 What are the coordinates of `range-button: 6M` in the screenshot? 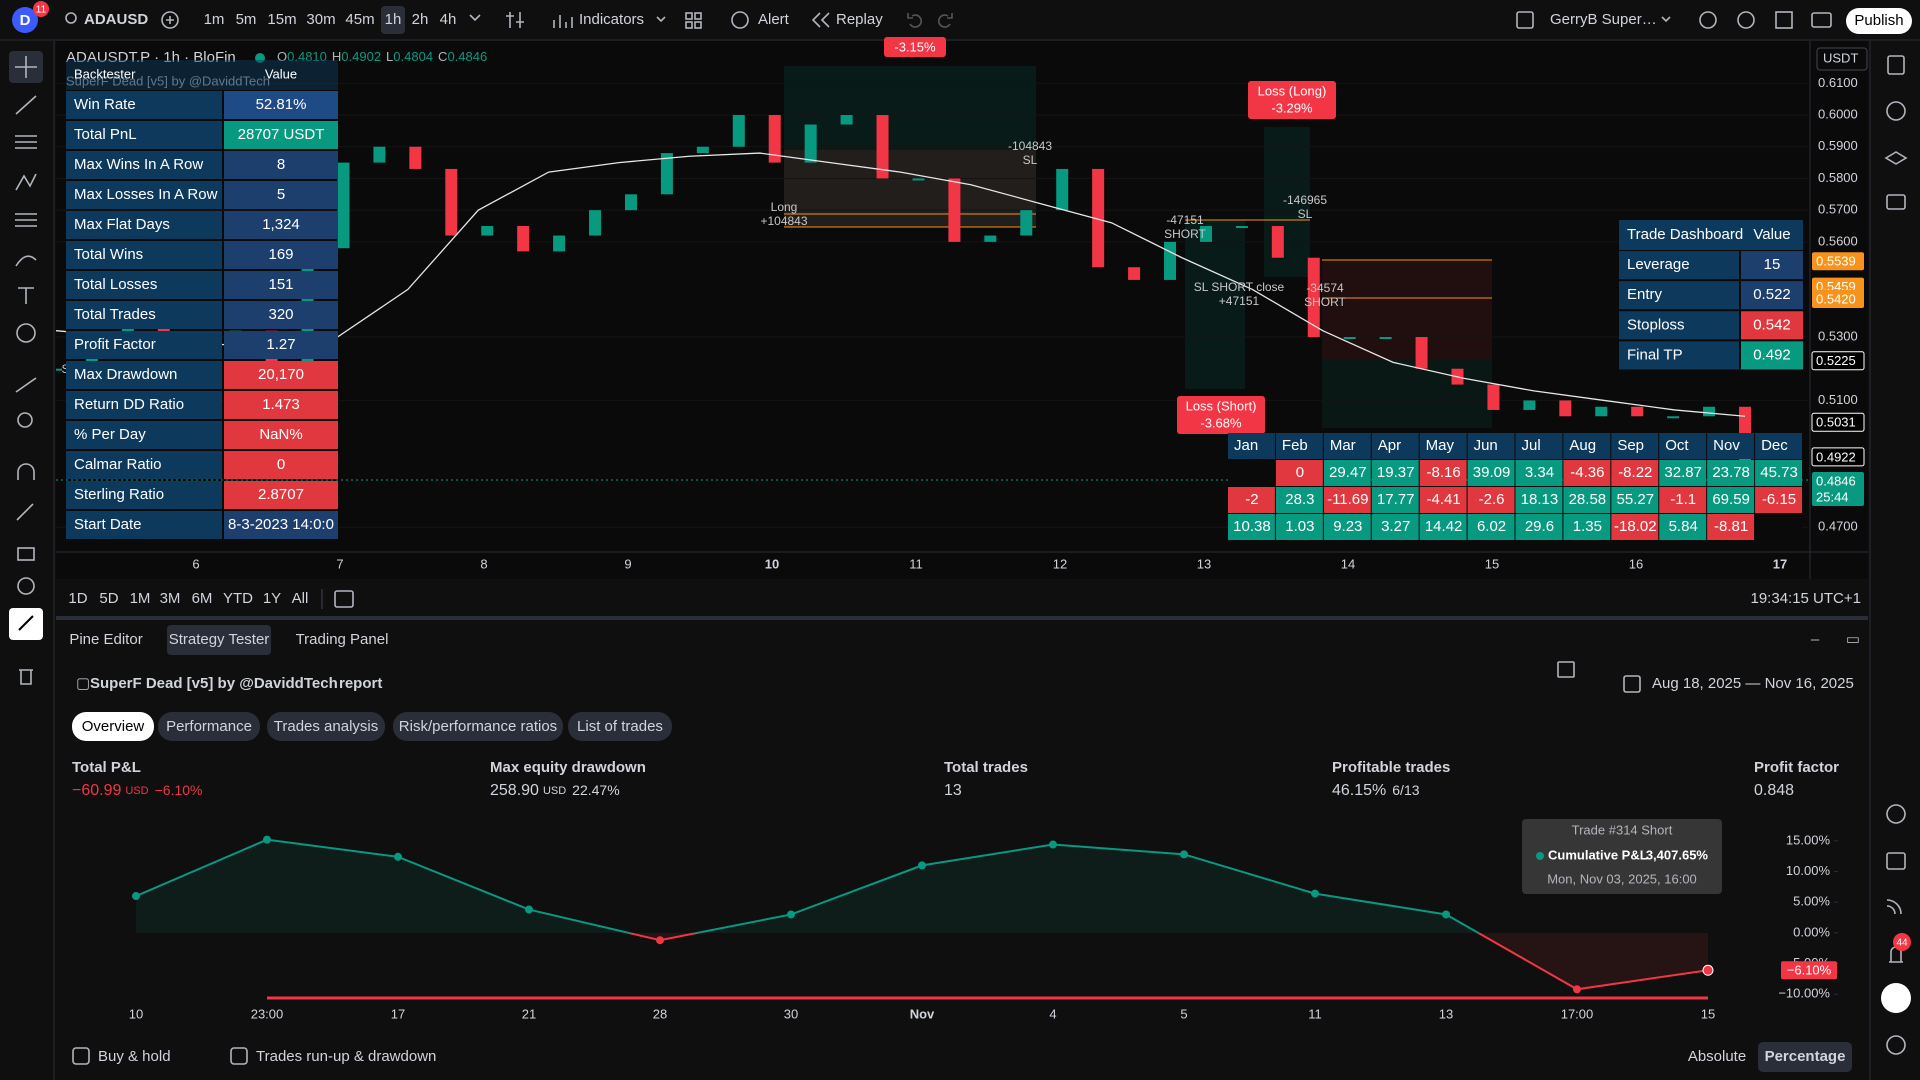 It's located at (202, 598).